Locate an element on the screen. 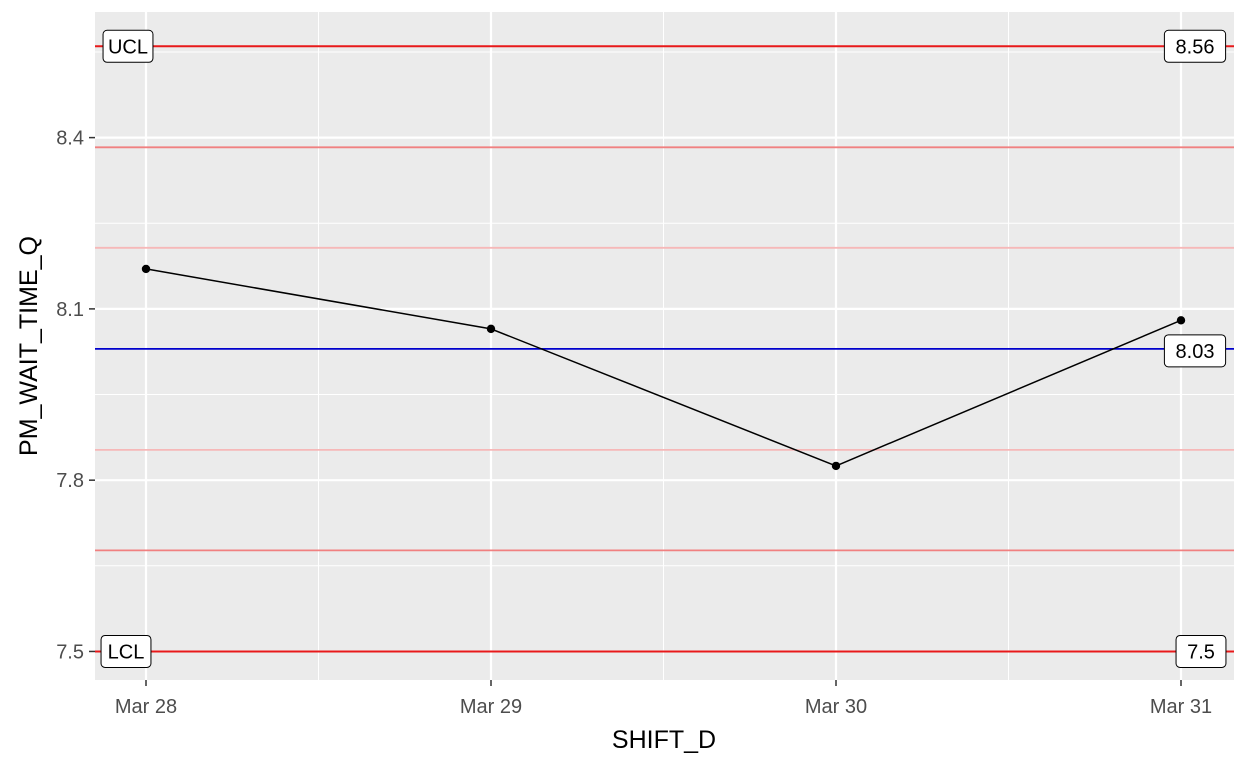  lcl-name-label: LCL is located at coordinates (126, 651).